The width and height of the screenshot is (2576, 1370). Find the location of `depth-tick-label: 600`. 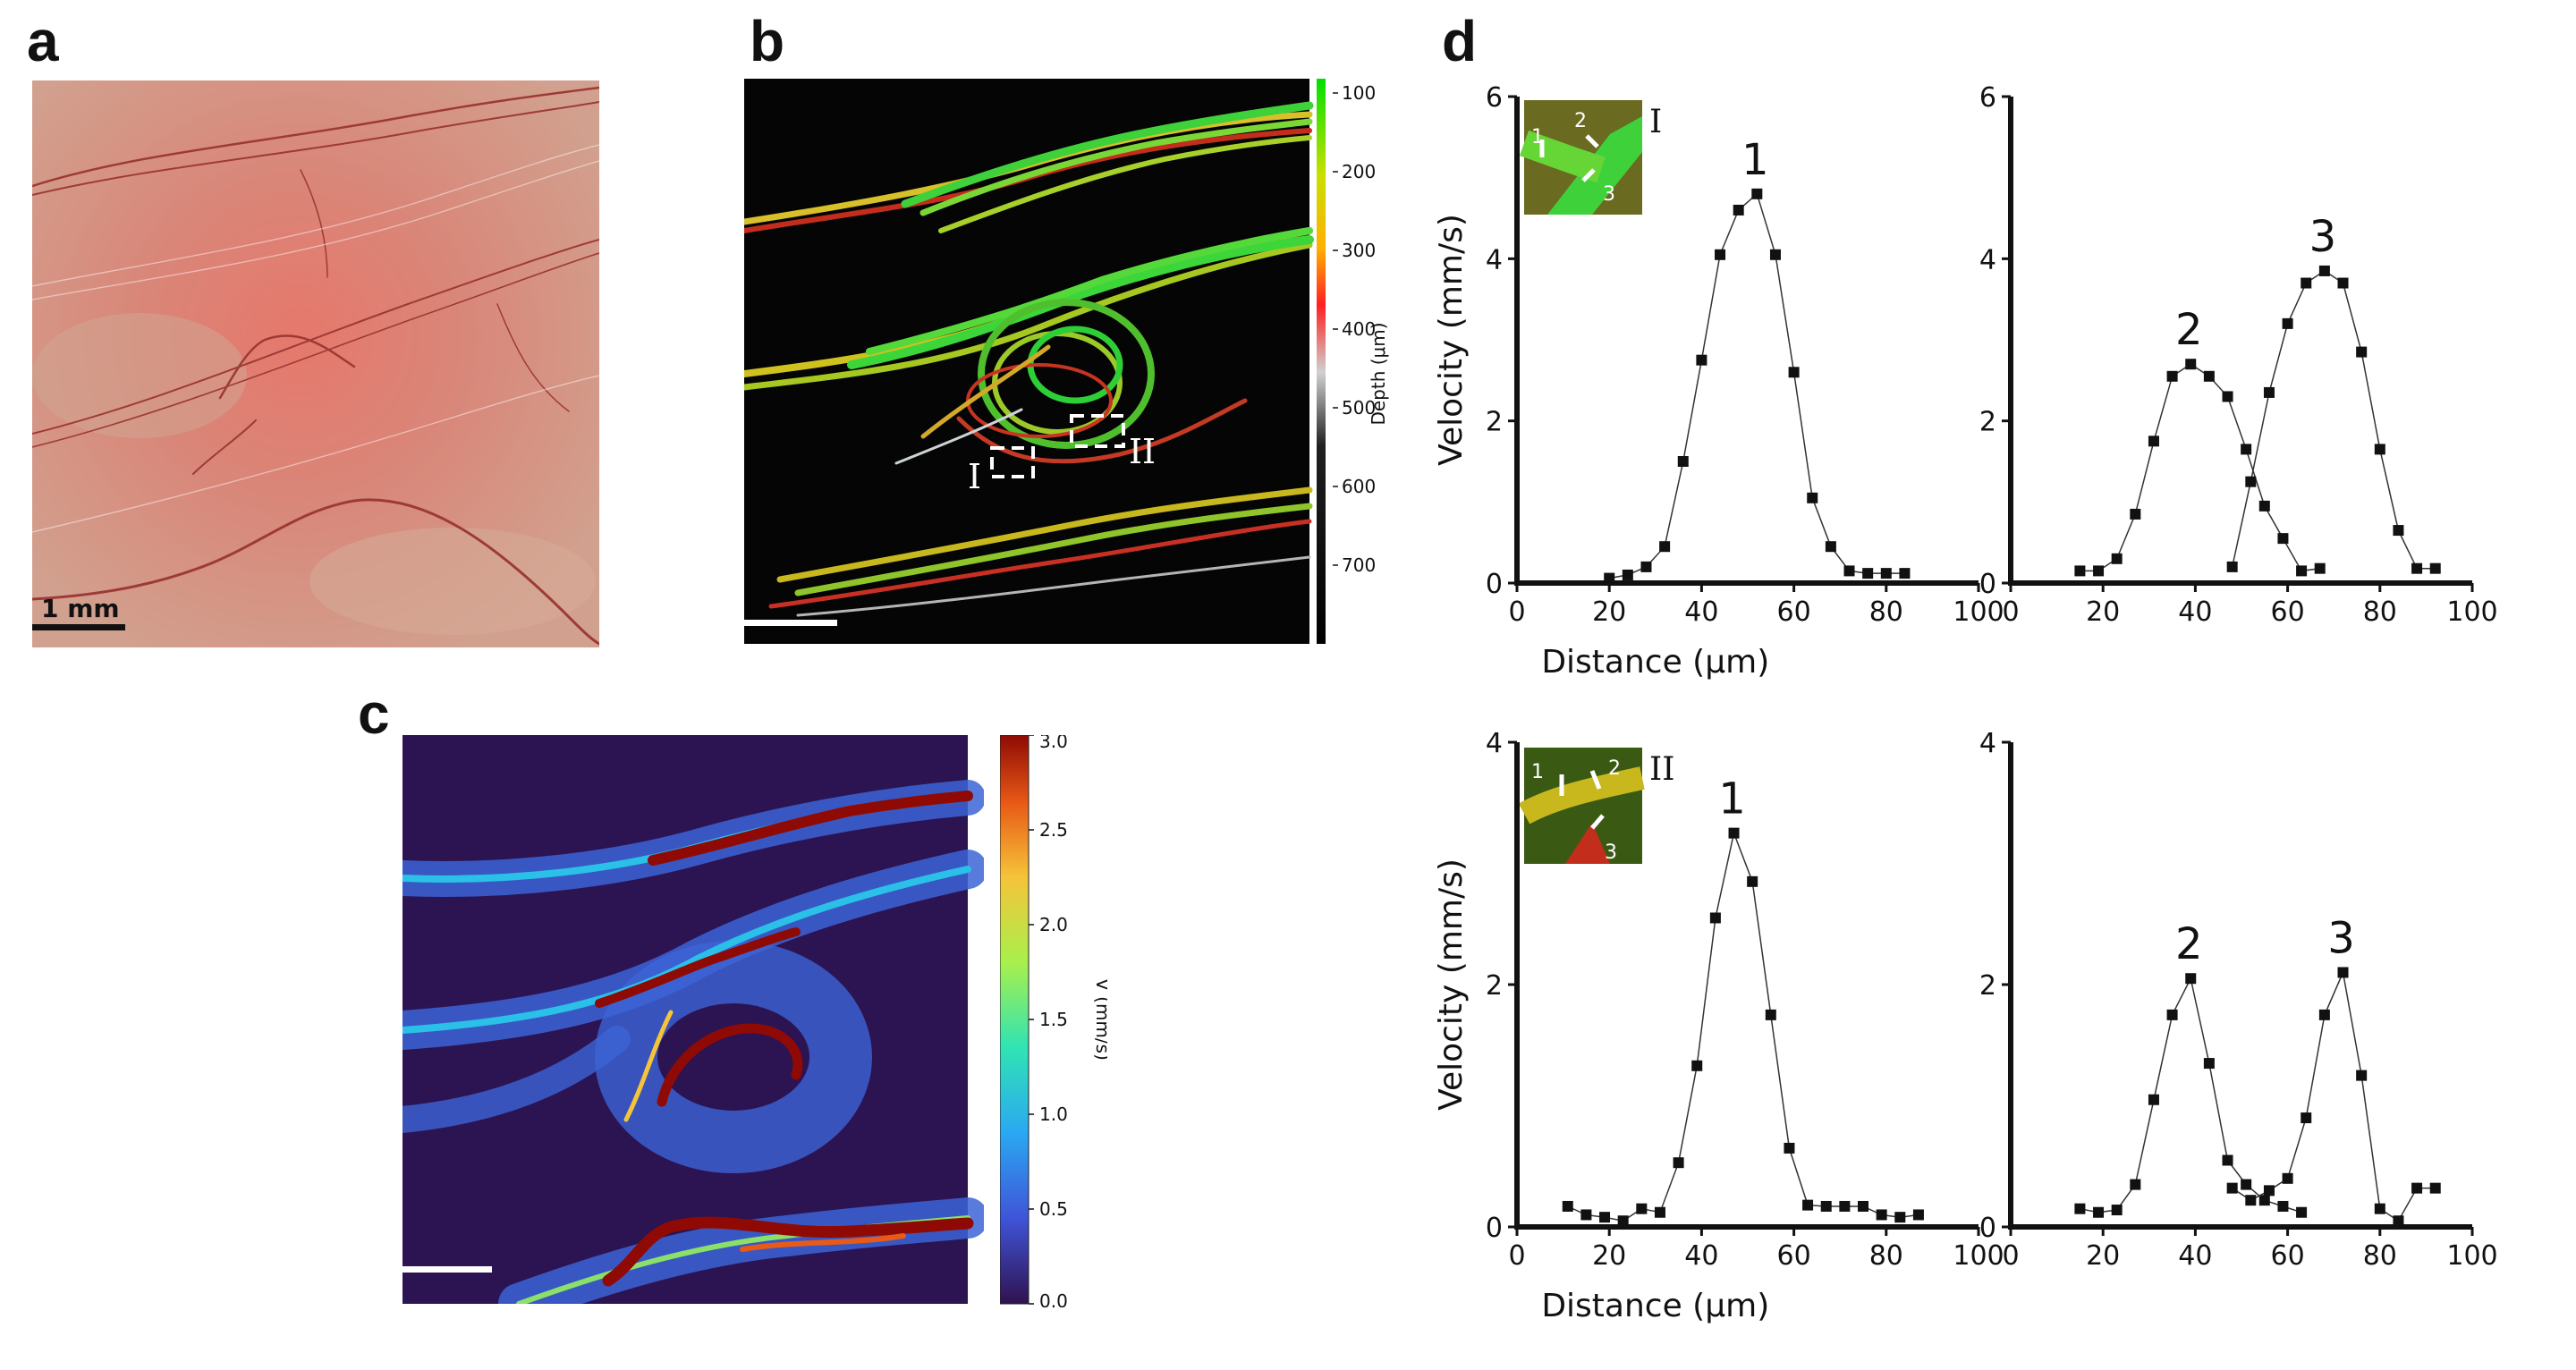

depth-tick-label: 600 is located at coordinates (1359, 486).